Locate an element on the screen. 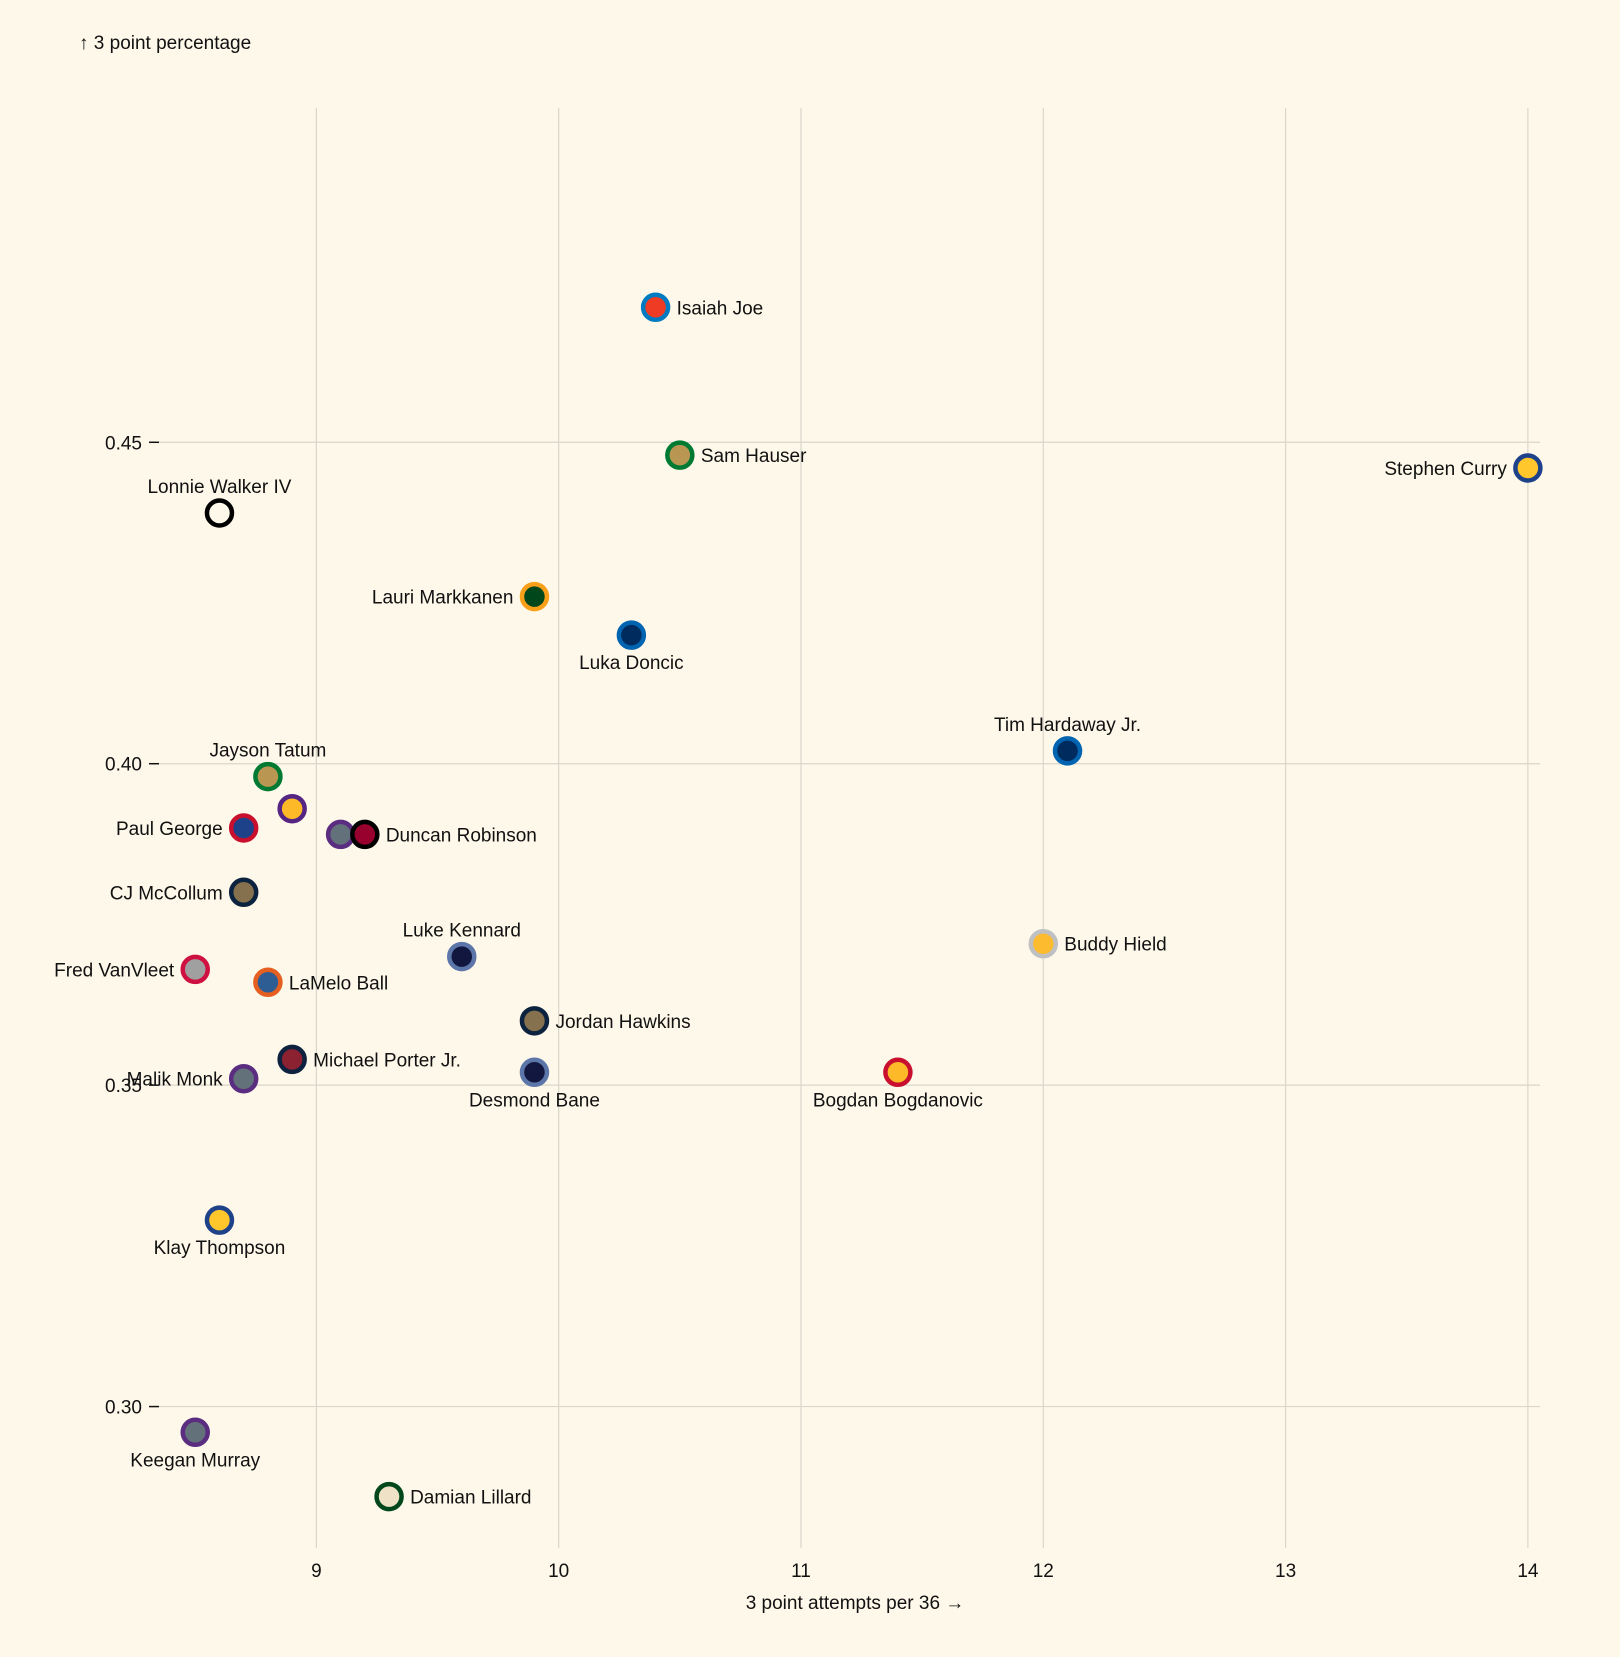 Image resolution: width=1620 pixels, height=1657 pixels. point-label: Stephen Curry is located at coordinates (1445, 469).